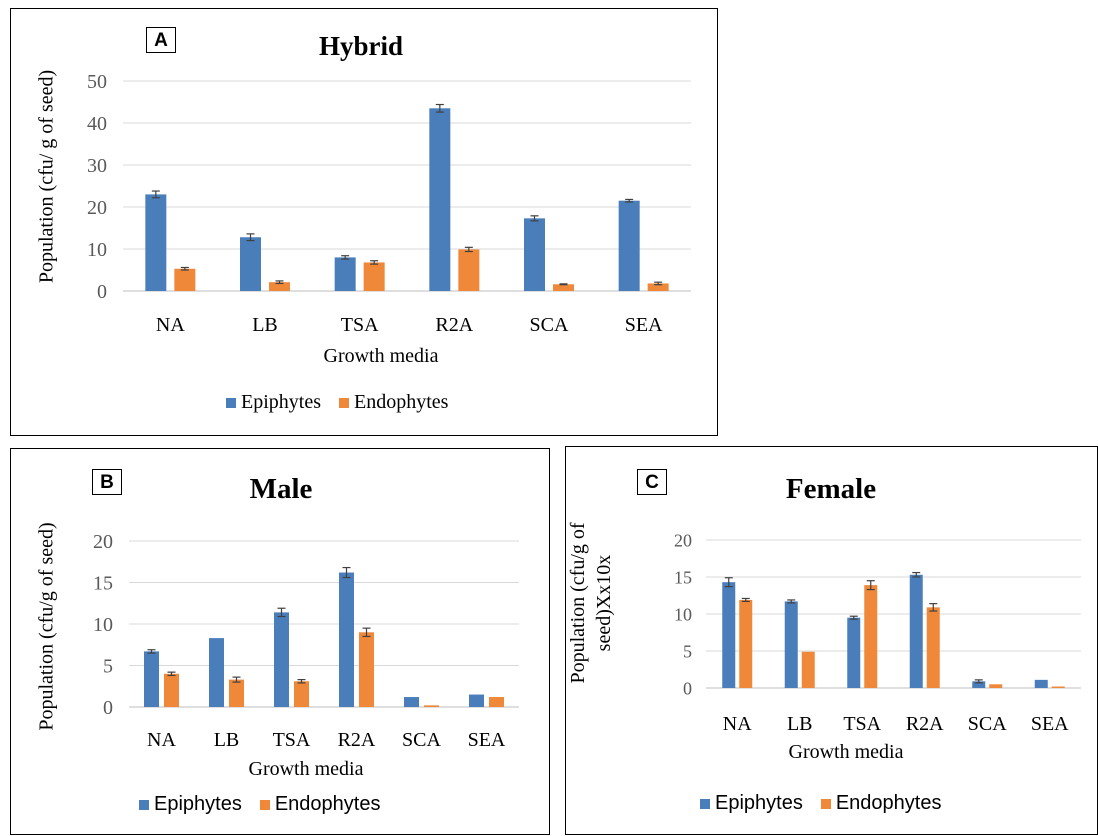  What do you see at coordinates (46, 626) in the screenshot?
I see `y-axis-label-male: Population (cfu/g of seed)` at bounding box center [46, 626].